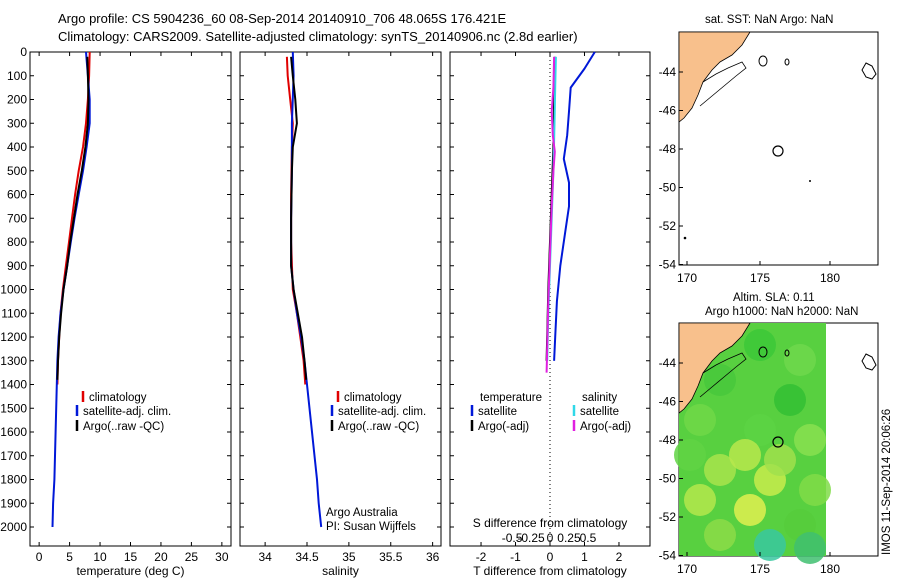 The width and height of the screenshot is (900, 580). I want to click on sla-bathymetry-contour, so click(723, 375).